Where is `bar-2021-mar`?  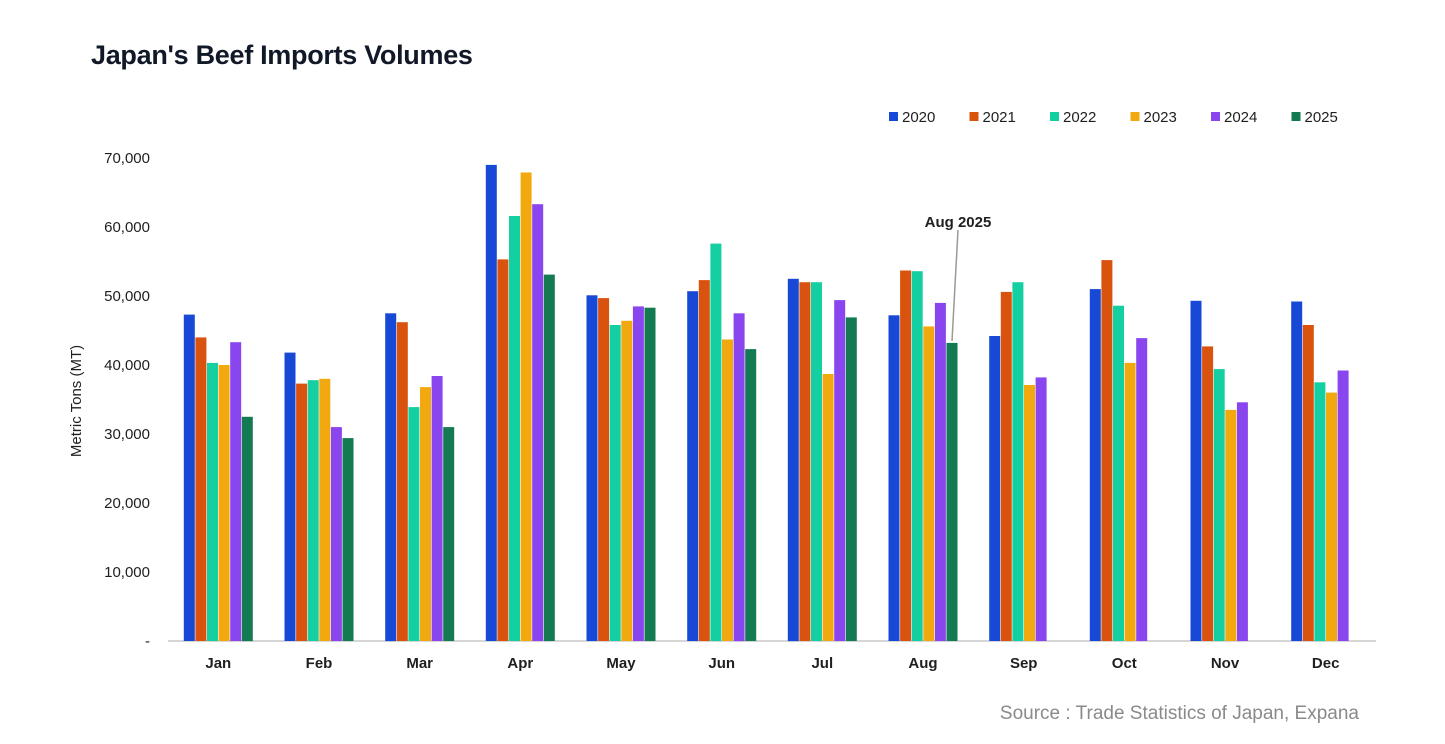 bar-2021-mar is located at coordinates (402, 481).